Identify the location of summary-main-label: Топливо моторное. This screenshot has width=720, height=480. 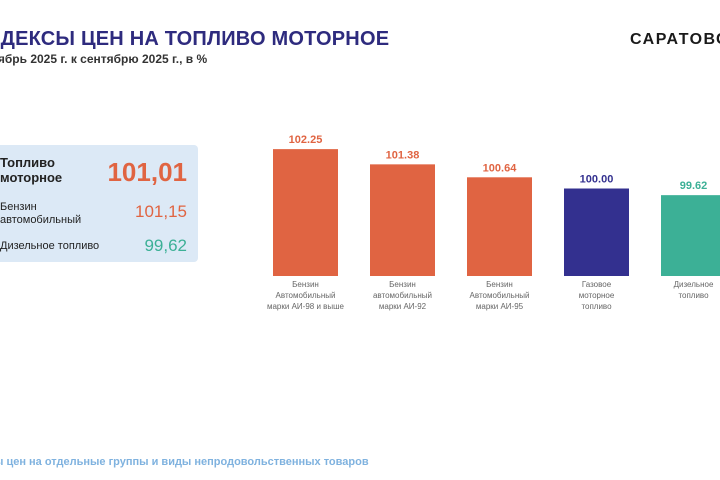
(31, 170).